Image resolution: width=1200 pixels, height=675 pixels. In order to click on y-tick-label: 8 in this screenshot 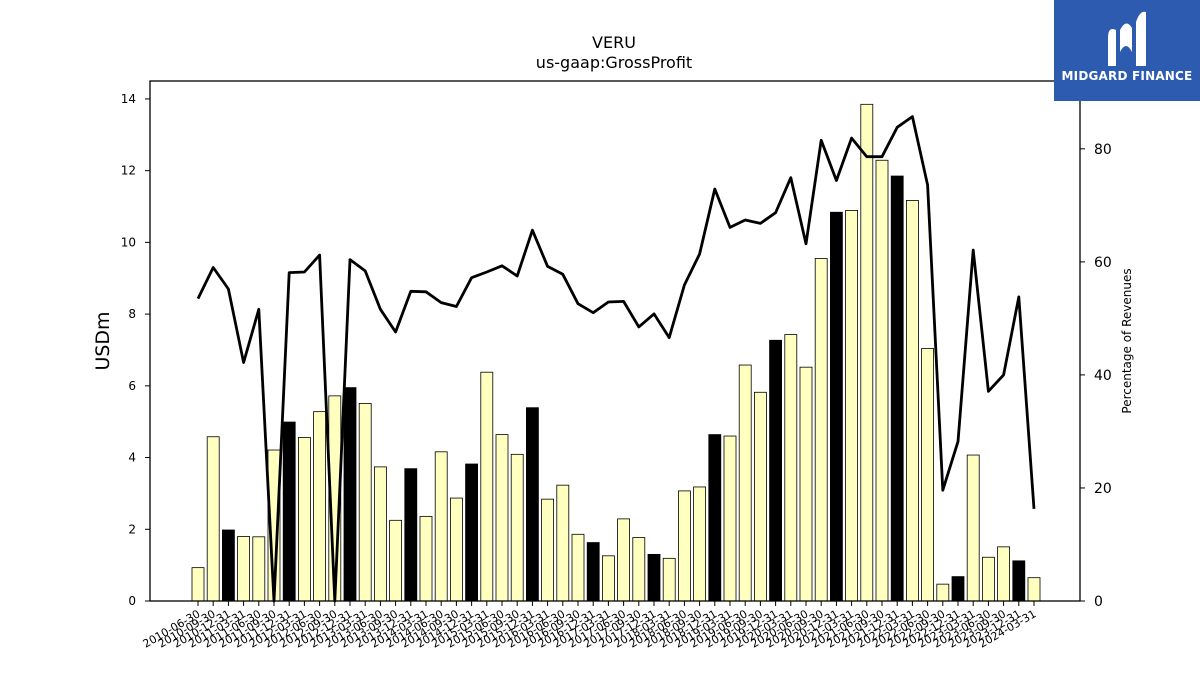, I will do `click(132, 314)`.